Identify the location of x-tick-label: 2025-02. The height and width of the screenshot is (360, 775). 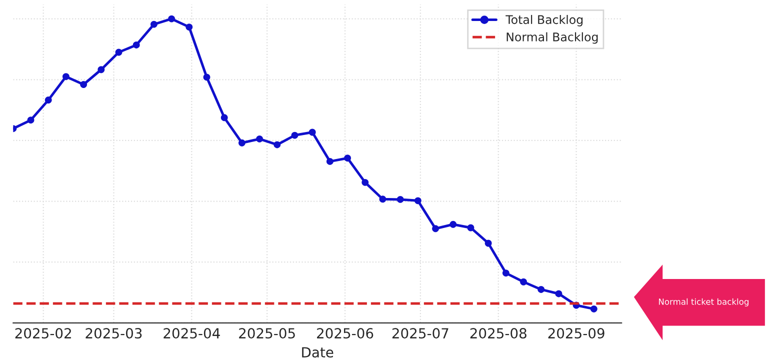
(43, 333).